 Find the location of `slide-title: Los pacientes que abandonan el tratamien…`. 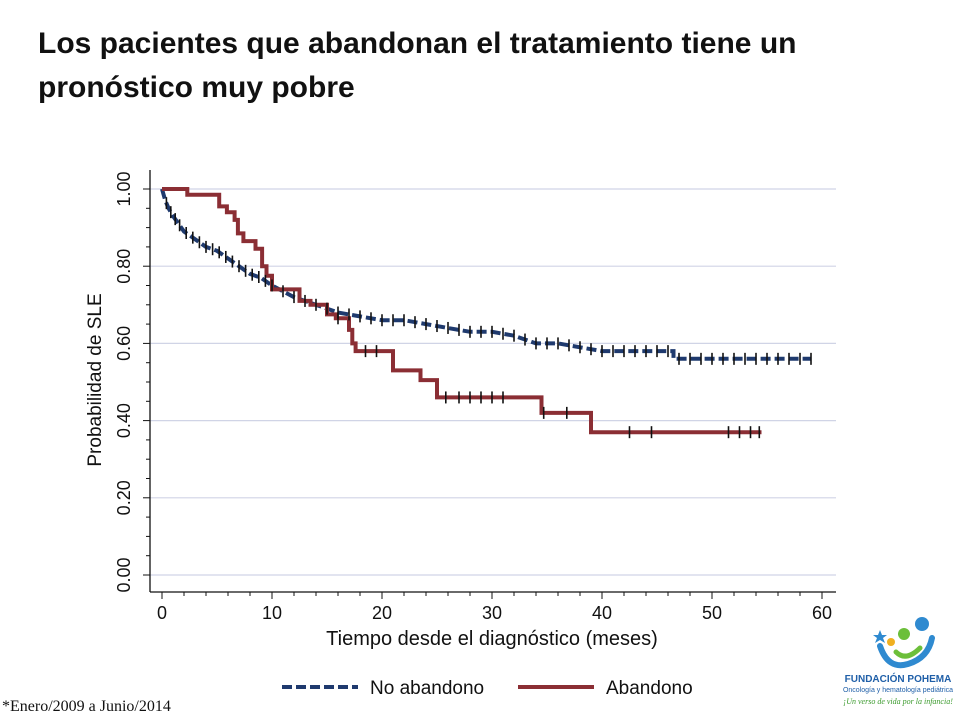

slide-title: Los pacientes que abandonan el tratamien… is located at coordinates (417, 65).